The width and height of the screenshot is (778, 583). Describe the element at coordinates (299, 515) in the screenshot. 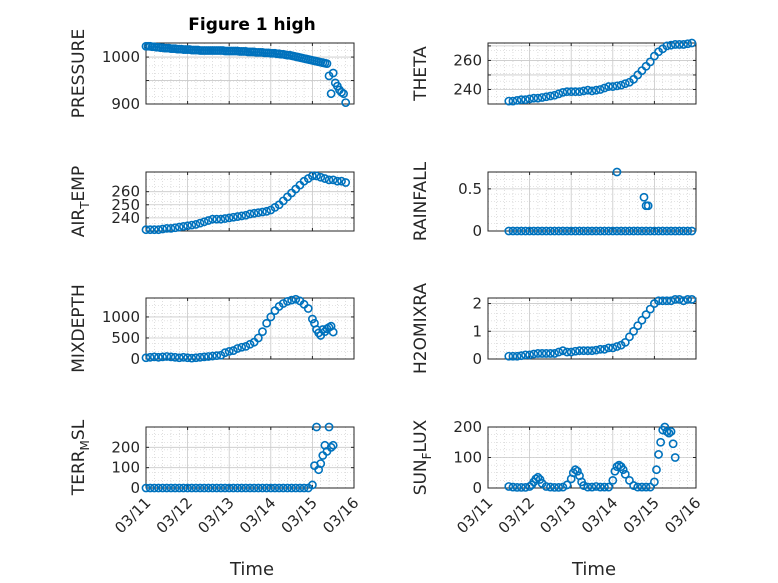

I see `x-tick-label: 03/15` at that location.